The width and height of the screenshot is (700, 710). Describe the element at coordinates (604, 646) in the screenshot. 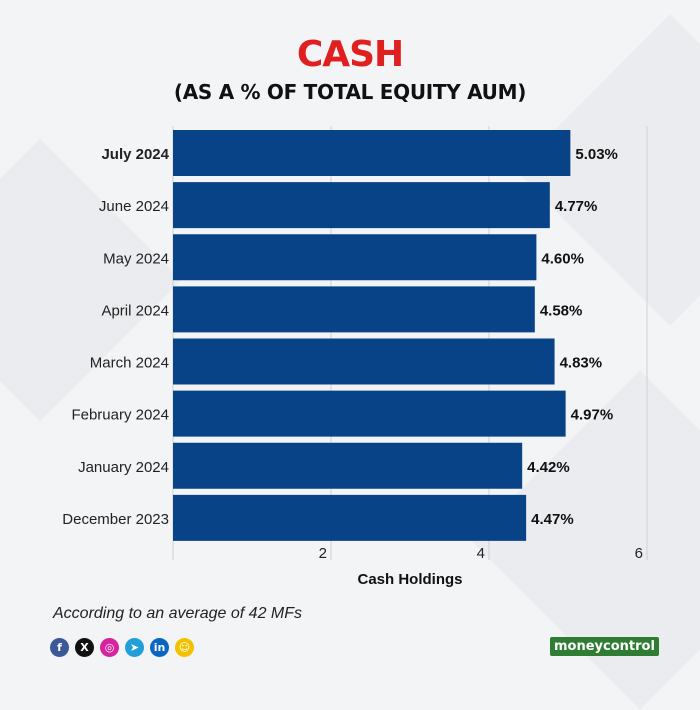

I see `brand-logo: moneycontrol` at that location.